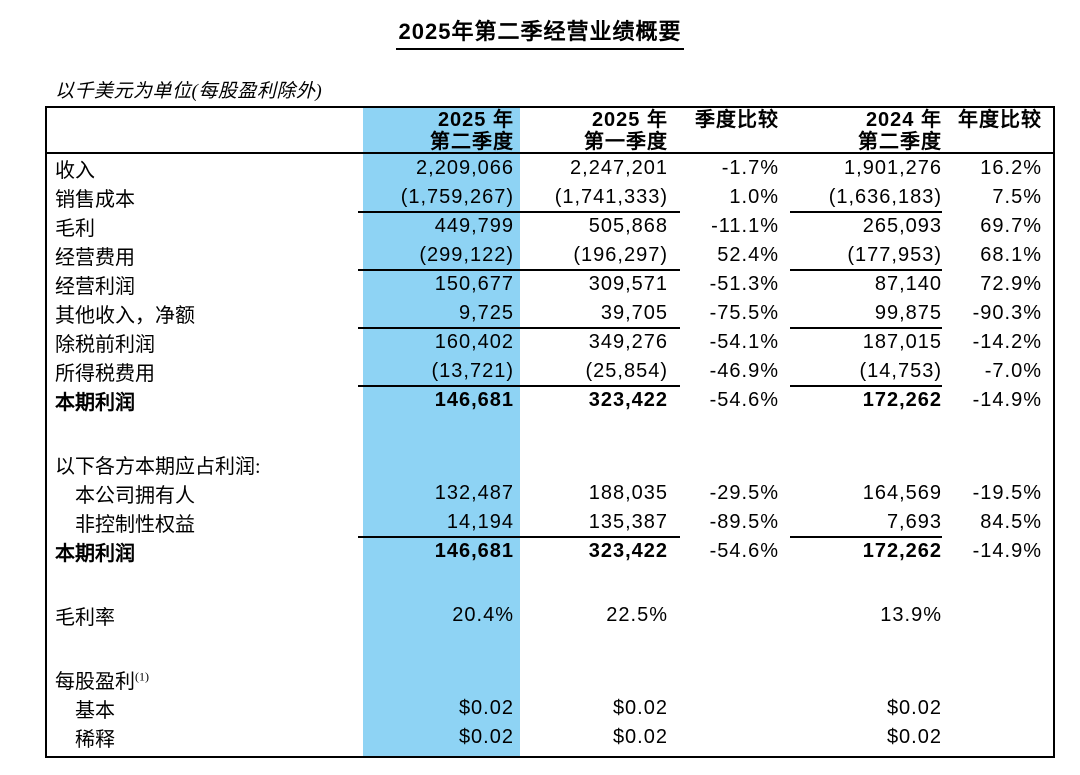  I want to click on header-yoy-compare: 年度比较, so click(1000, 120).